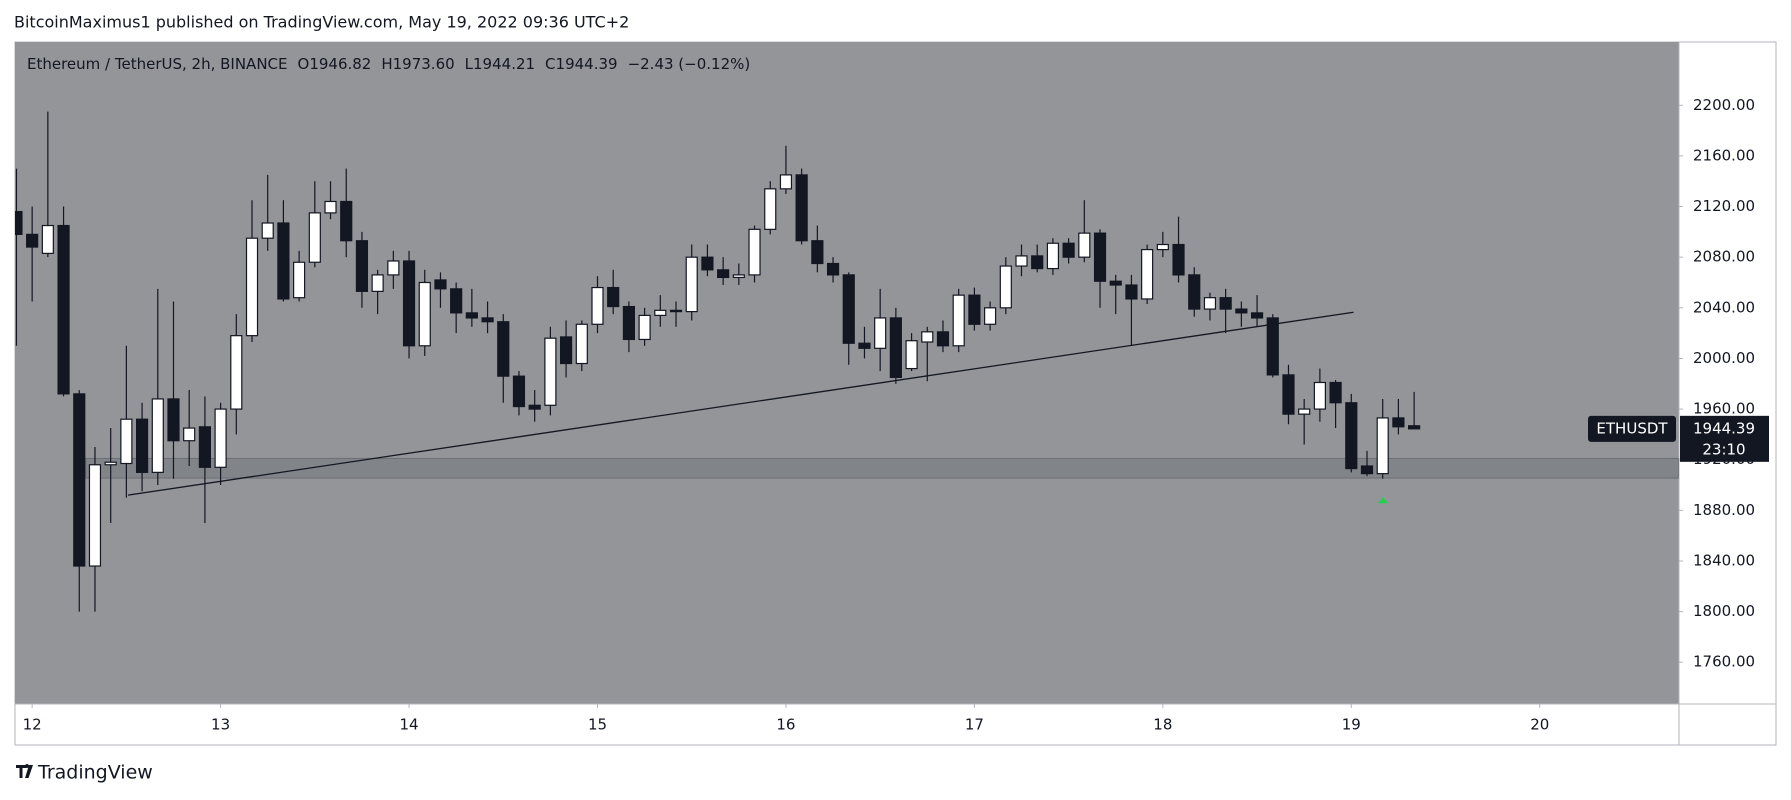  What do you see at coordinates (24, 771) in the screenshot?
I see `logo-icon` at bounding box center [24, 771].